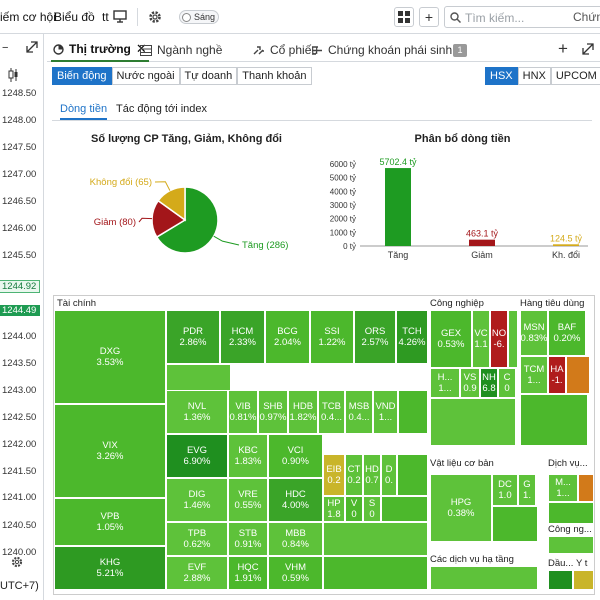 The image size is (600, 600). What do you see at coordinates (13, 75) in the screenshot?
I see `candlestick-icon` at bounding box center [13, 75].